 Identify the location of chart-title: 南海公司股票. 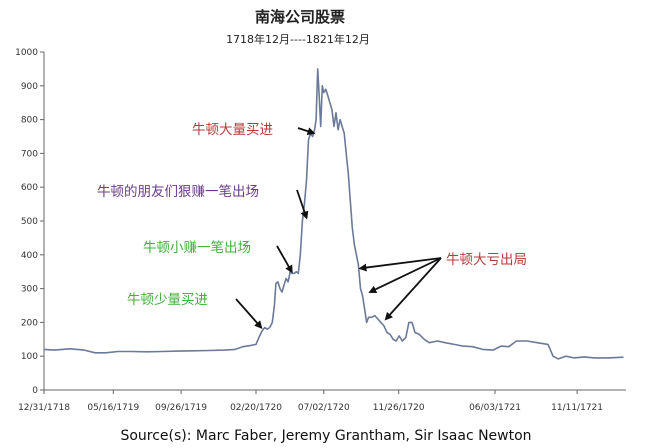
(300, 17).